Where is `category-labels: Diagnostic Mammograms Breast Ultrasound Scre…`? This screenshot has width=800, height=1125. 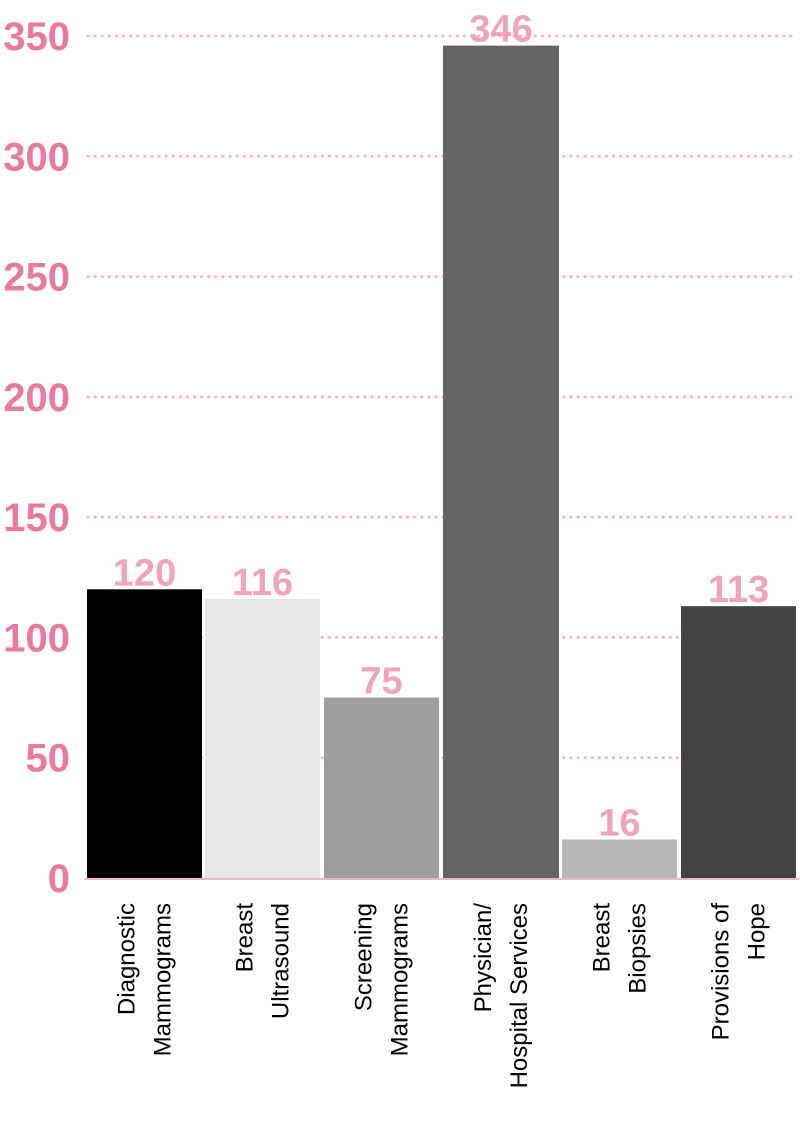 category-labels: Diagnostic Mammograms Breast Ultrasound Scre… is located at coordinates (442, 996).